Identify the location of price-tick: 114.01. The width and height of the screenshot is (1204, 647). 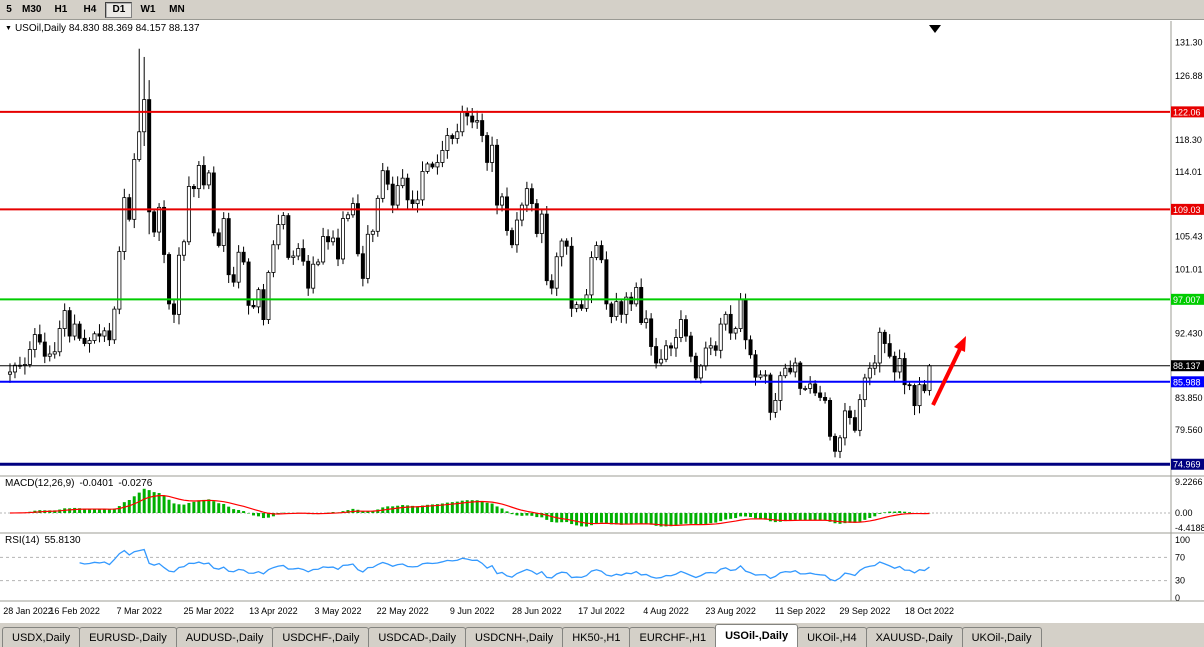
(1188, 172).